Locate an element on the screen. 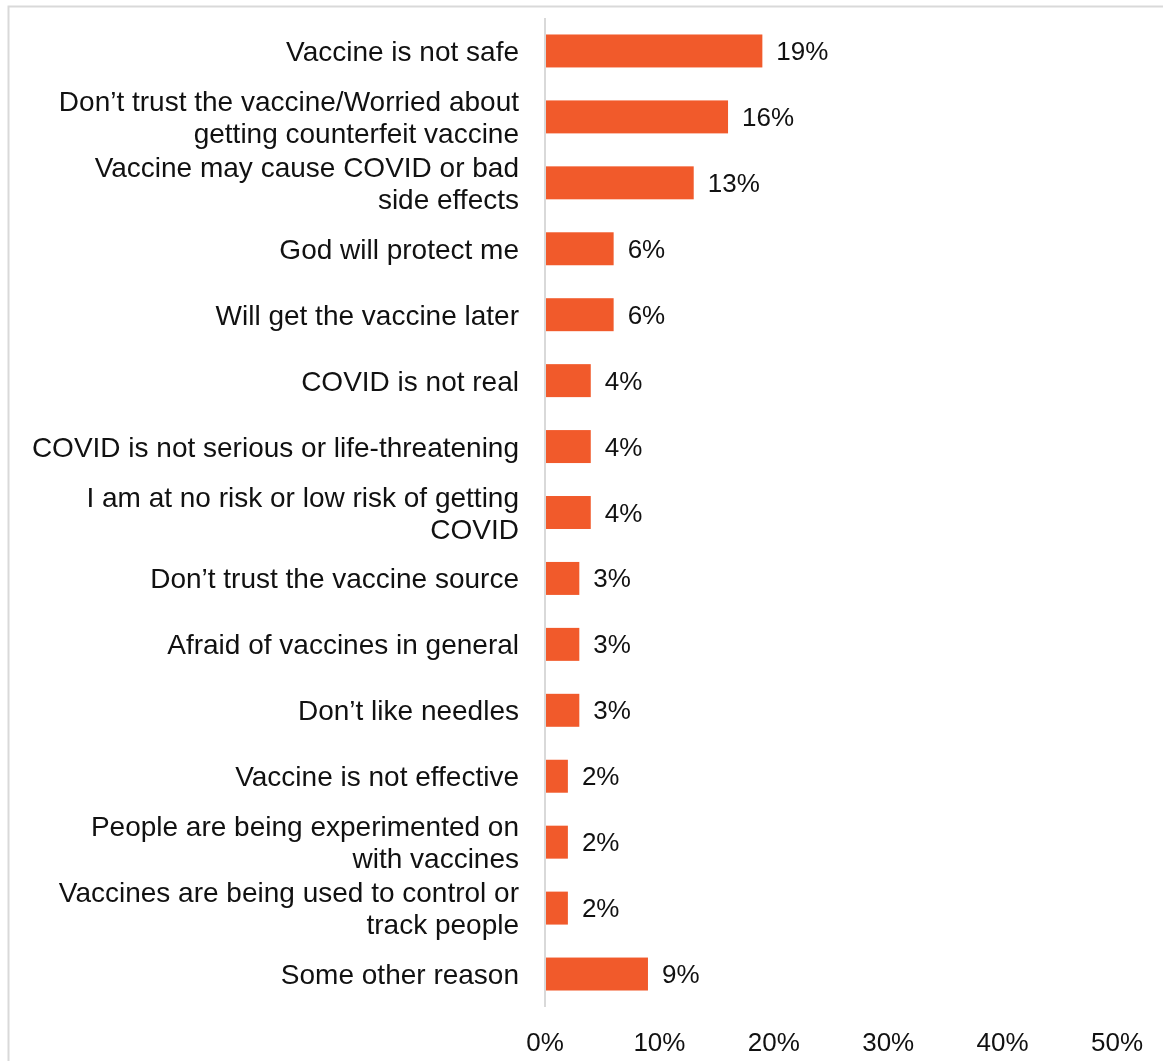 The width and height of the screenshot is (1163, 1061). y-tick-label: Don’t like needles is located at coordinates (408, 710).